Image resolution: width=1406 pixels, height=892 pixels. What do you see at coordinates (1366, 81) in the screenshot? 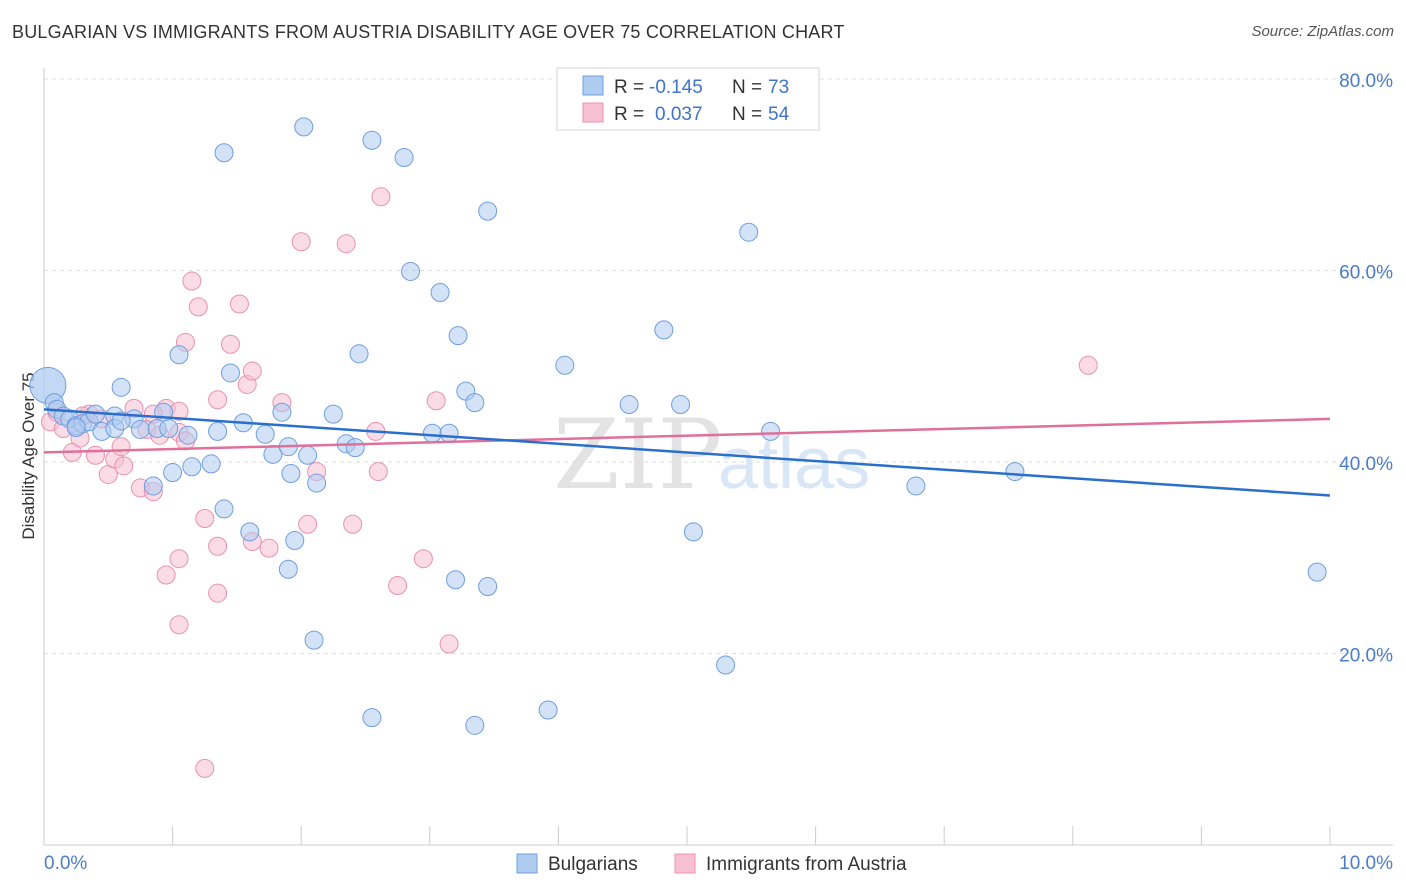
I see `y-tick-label: 80.0%` at bounding box center [1366, 81].